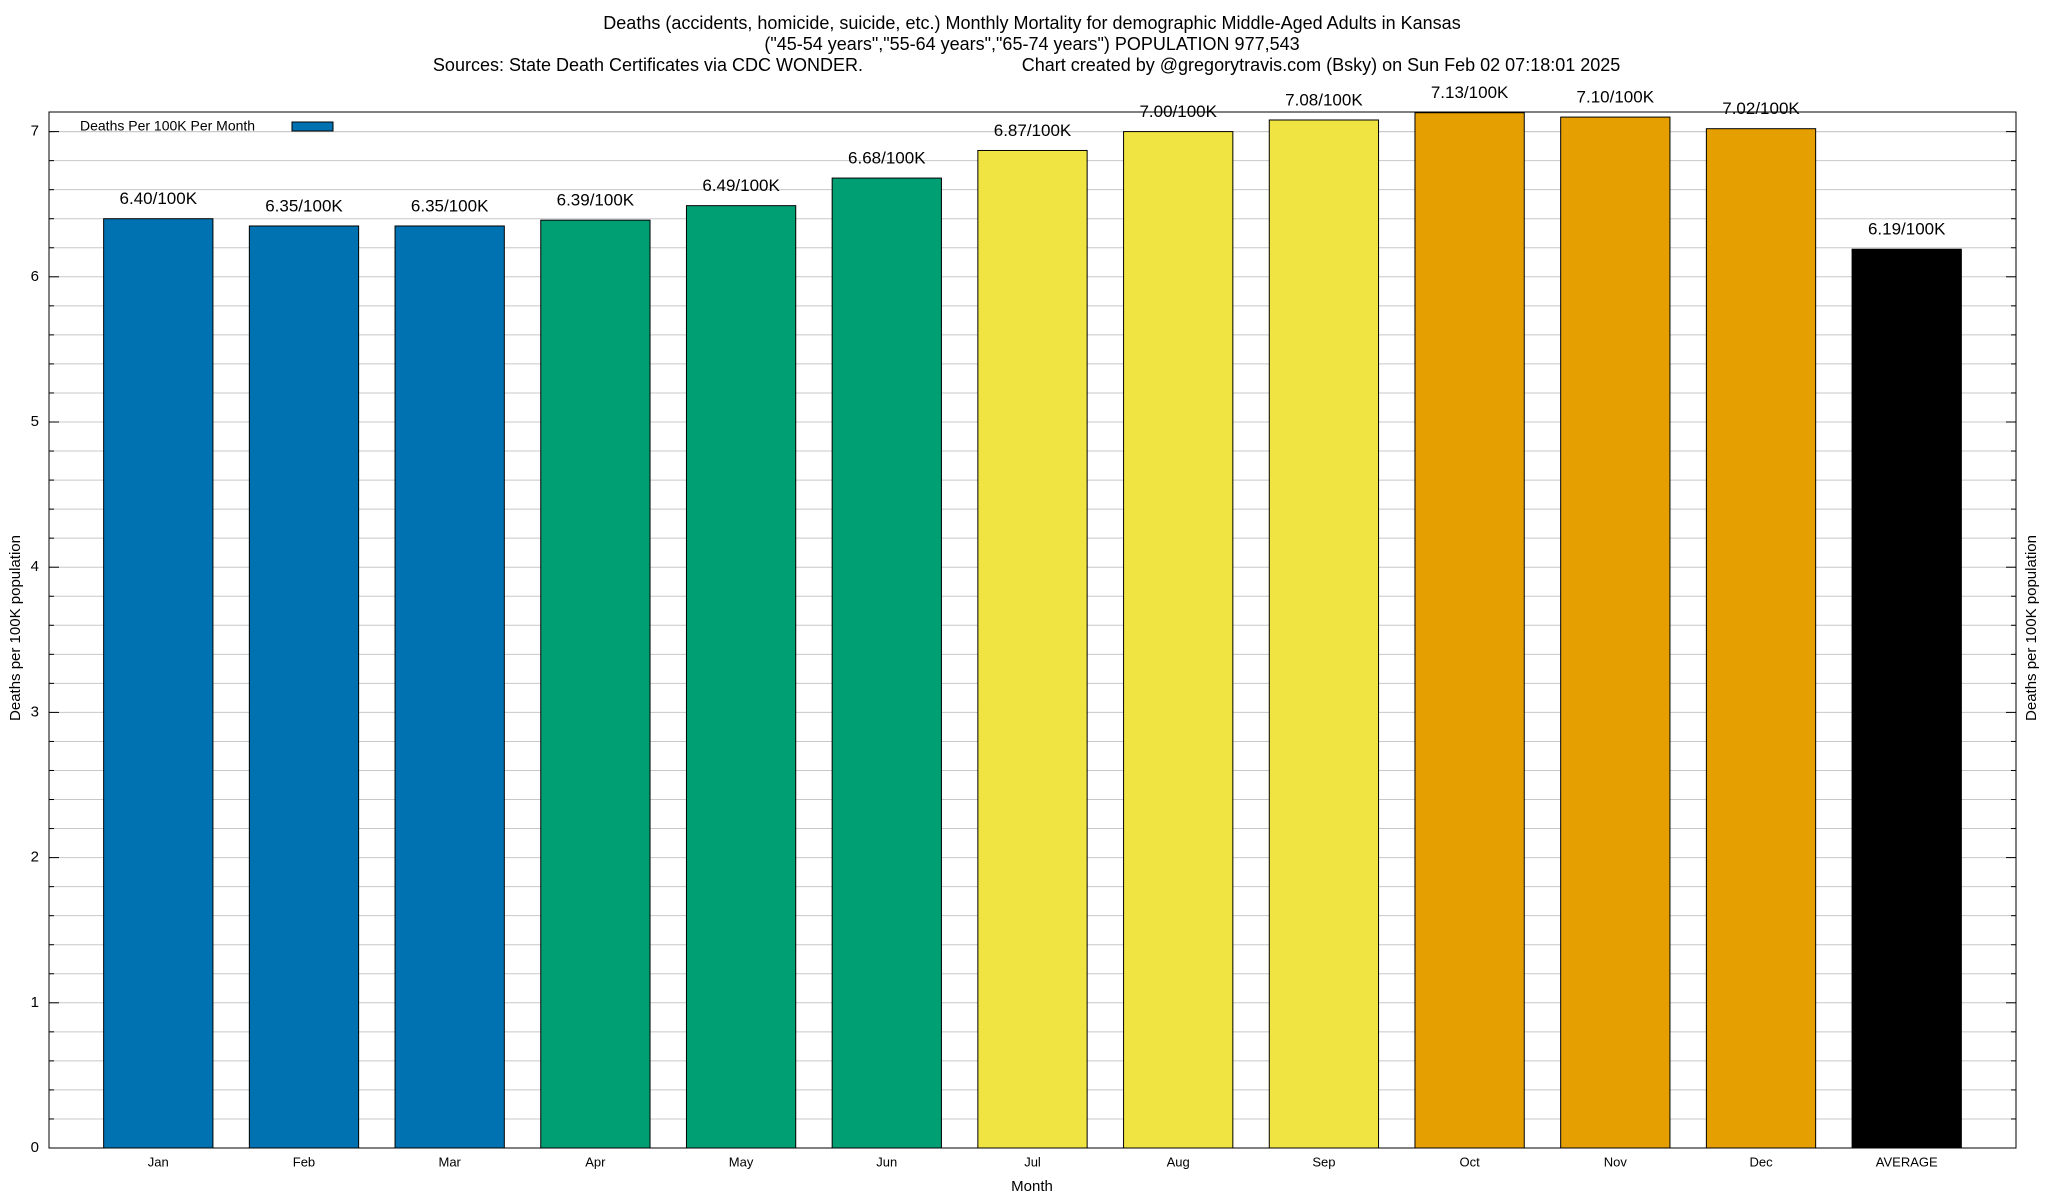  Describe the element at coordinates (1761, 1161) in the screenshot. I see `x-tick-label: Dec` at that location.